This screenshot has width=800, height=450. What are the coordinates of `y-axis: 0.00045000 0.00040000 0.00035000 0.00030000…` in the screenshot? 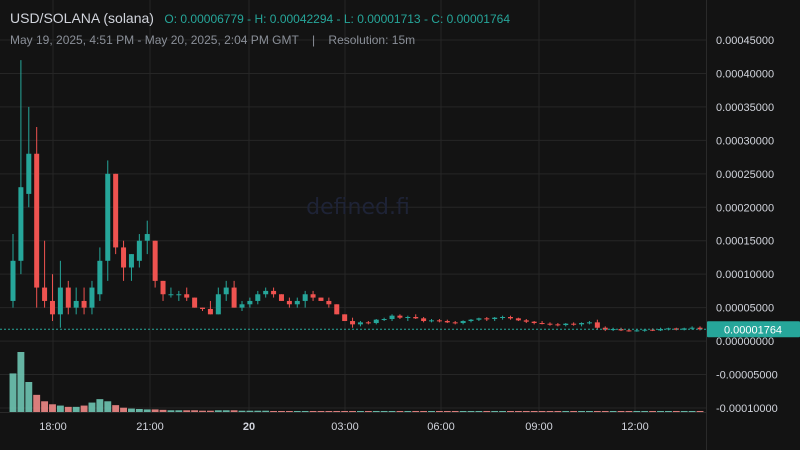 It's located at (747, 225).